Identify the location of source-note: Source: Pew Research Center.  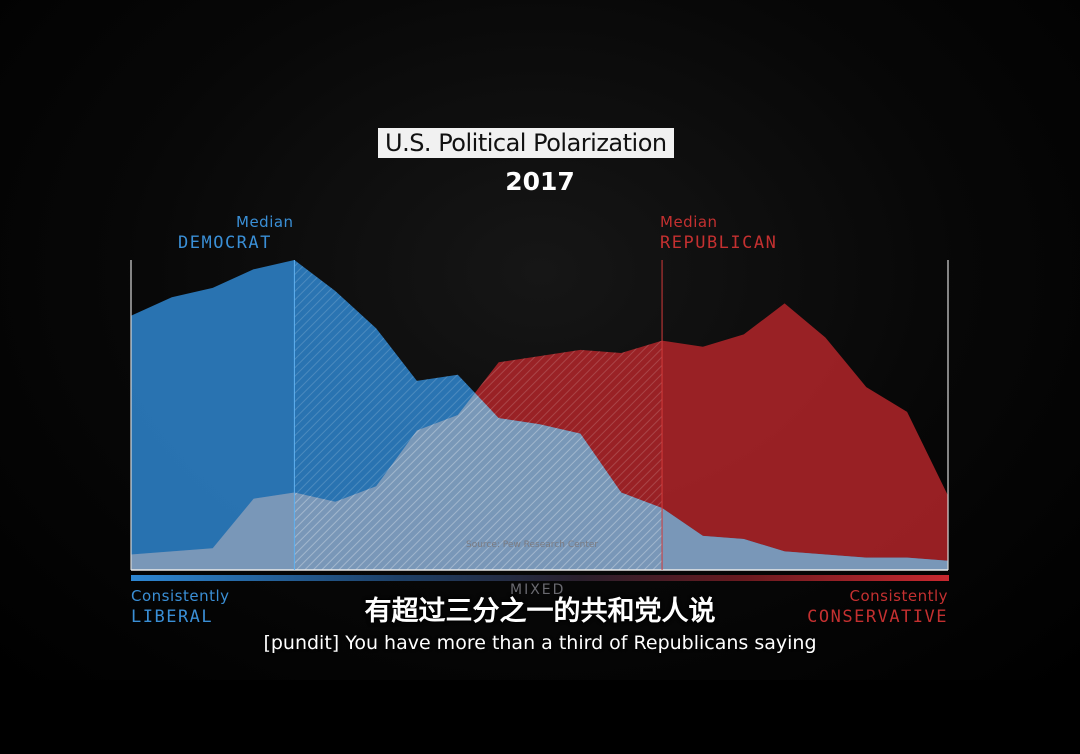
(532, 545).